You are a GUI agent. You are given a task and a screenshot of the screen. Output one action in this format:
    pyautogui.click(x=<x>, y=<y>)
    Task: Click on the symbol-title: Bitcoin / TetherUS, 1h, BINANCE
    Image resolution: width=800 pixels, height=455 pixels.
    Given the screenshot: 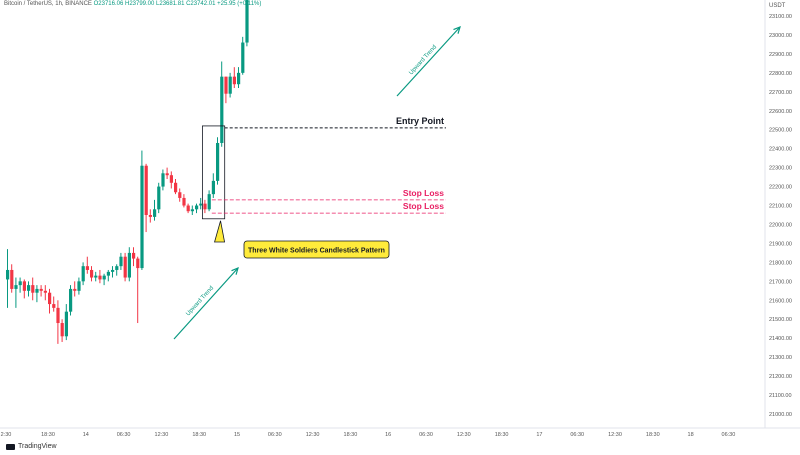 What is the action you would take?
    pyautogui.click(x=48, y=4)
    